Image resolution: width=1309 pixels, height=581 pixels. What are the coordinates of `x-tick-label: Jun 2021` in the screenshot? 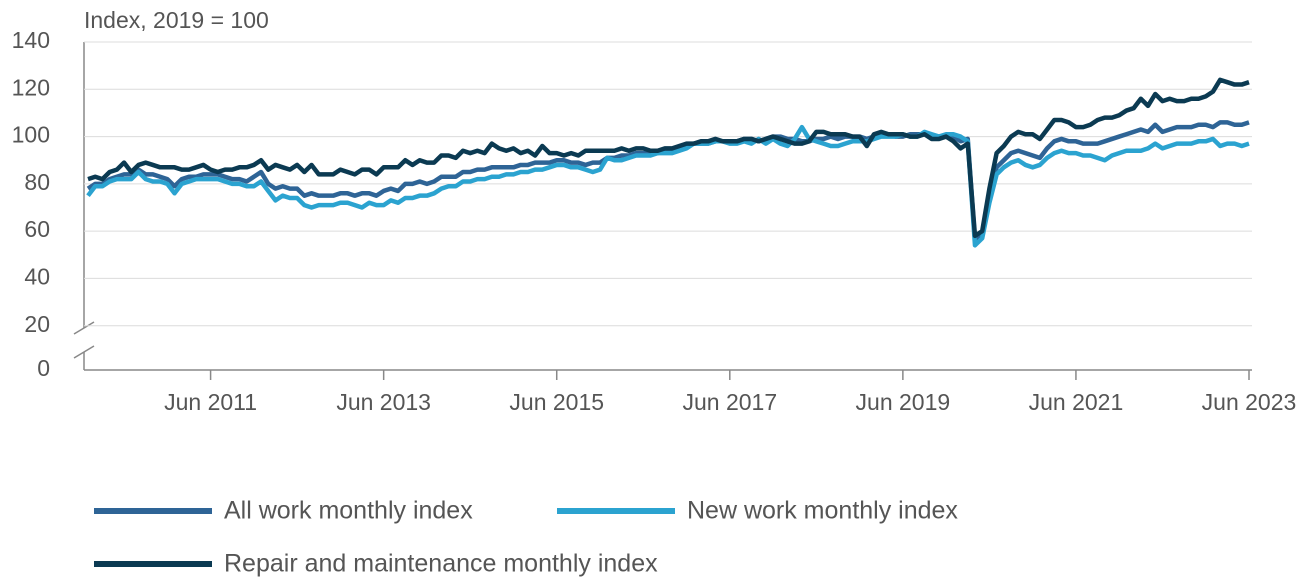 It's located at (1076, 402).